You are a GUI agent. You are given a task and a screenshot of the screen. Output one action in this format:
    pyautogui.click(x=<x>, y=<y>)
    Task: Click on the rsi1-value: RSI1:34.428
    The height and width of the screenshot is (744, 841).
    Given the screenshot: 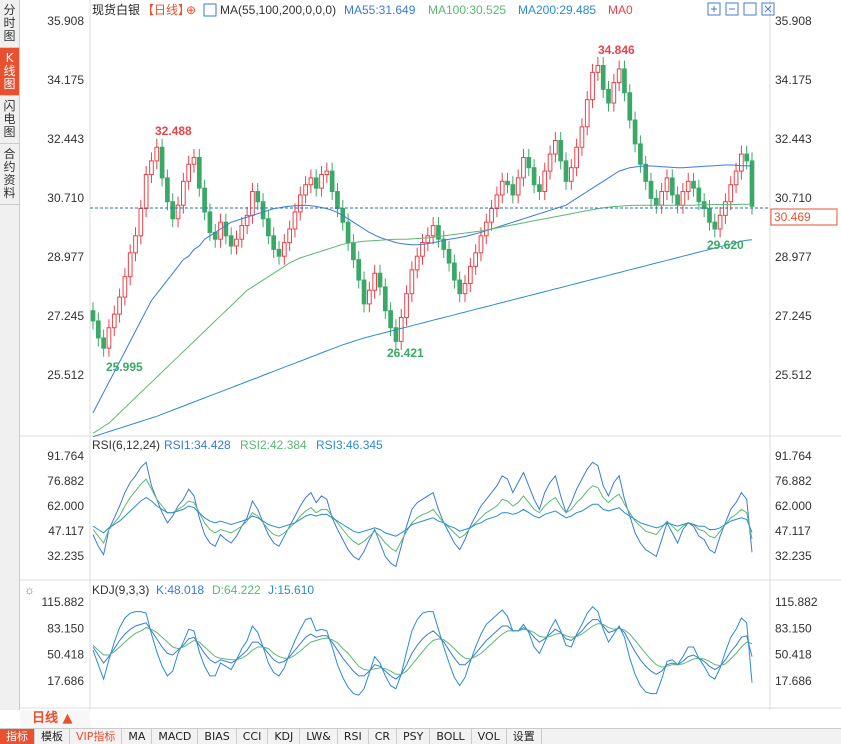 What is the action you would take?
    pyautogui.click(x=197, y=445)
    